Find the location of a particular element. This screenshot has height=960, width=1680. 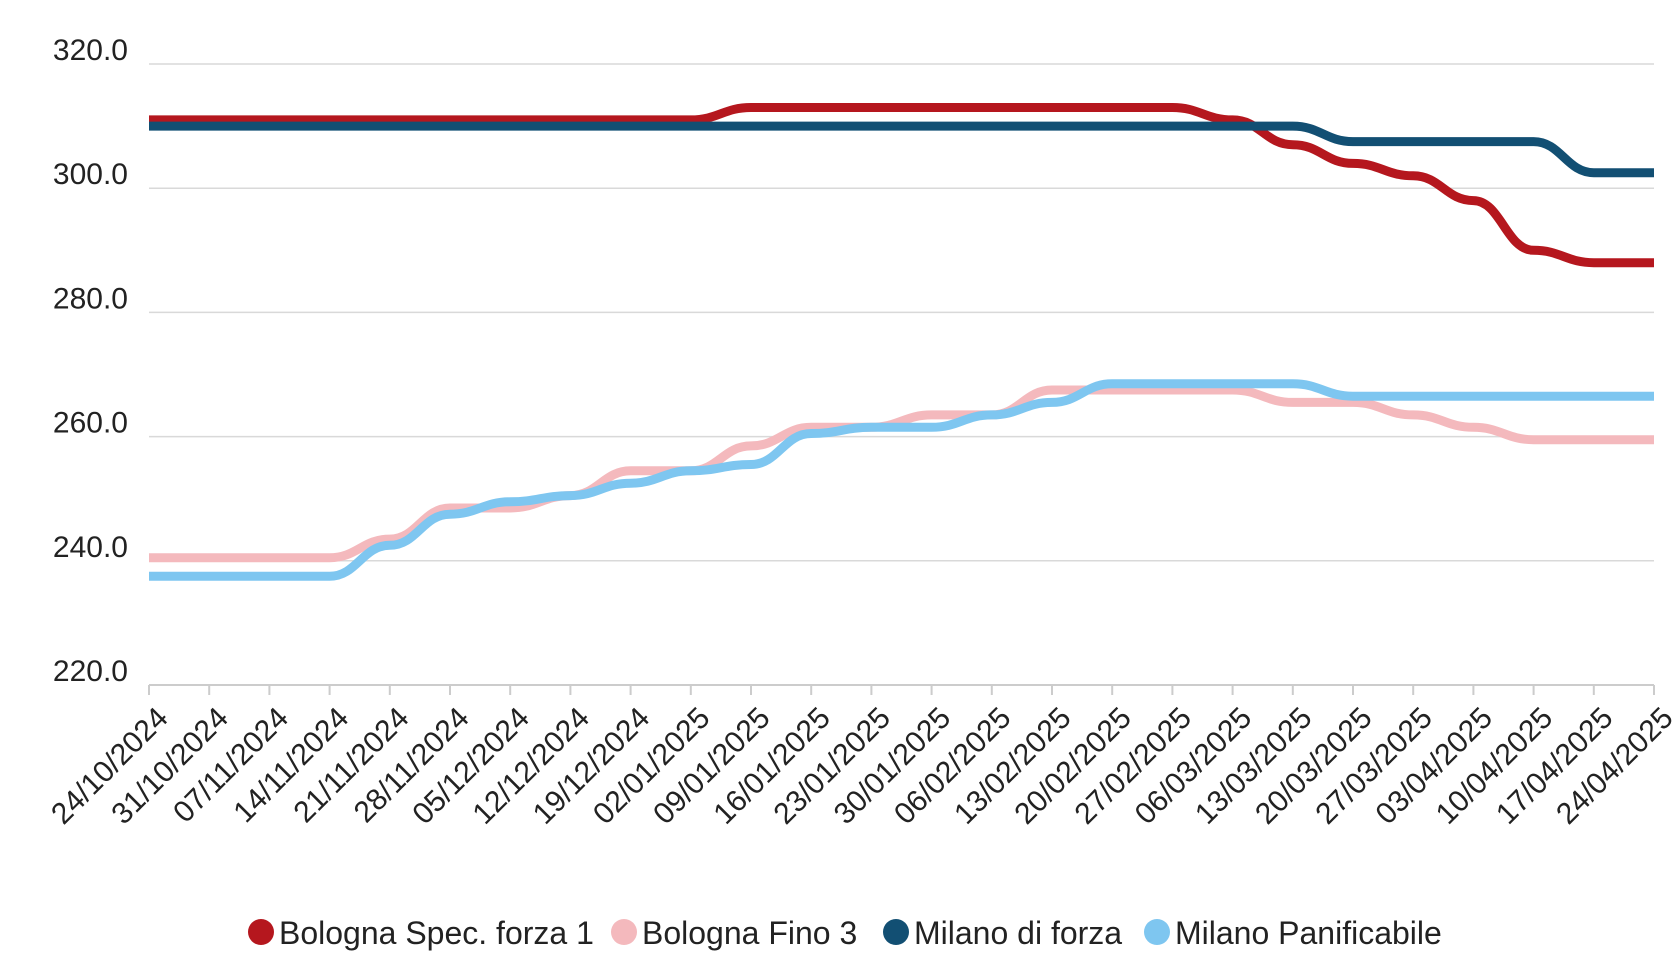

legend-label: Bologna Spec. forza 1 is located at coordinates (436, 933).